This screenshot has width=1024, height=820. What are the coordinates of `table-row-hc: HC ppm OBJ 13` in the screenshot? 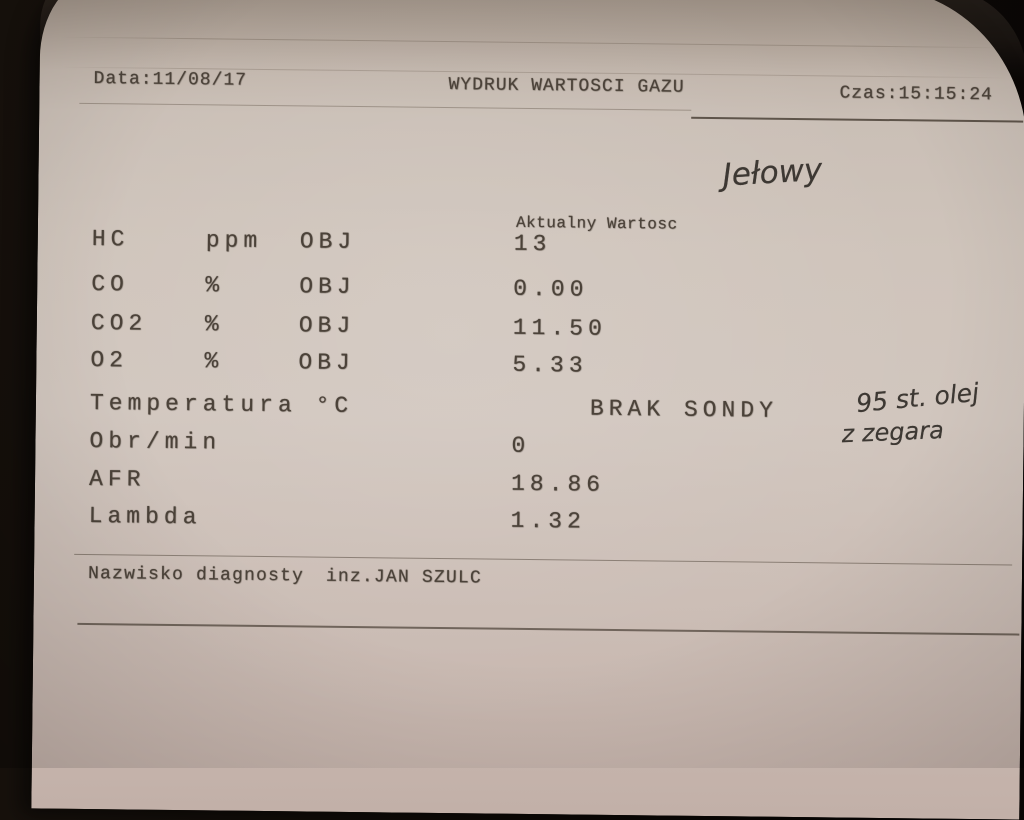 It's located at (531, 245).